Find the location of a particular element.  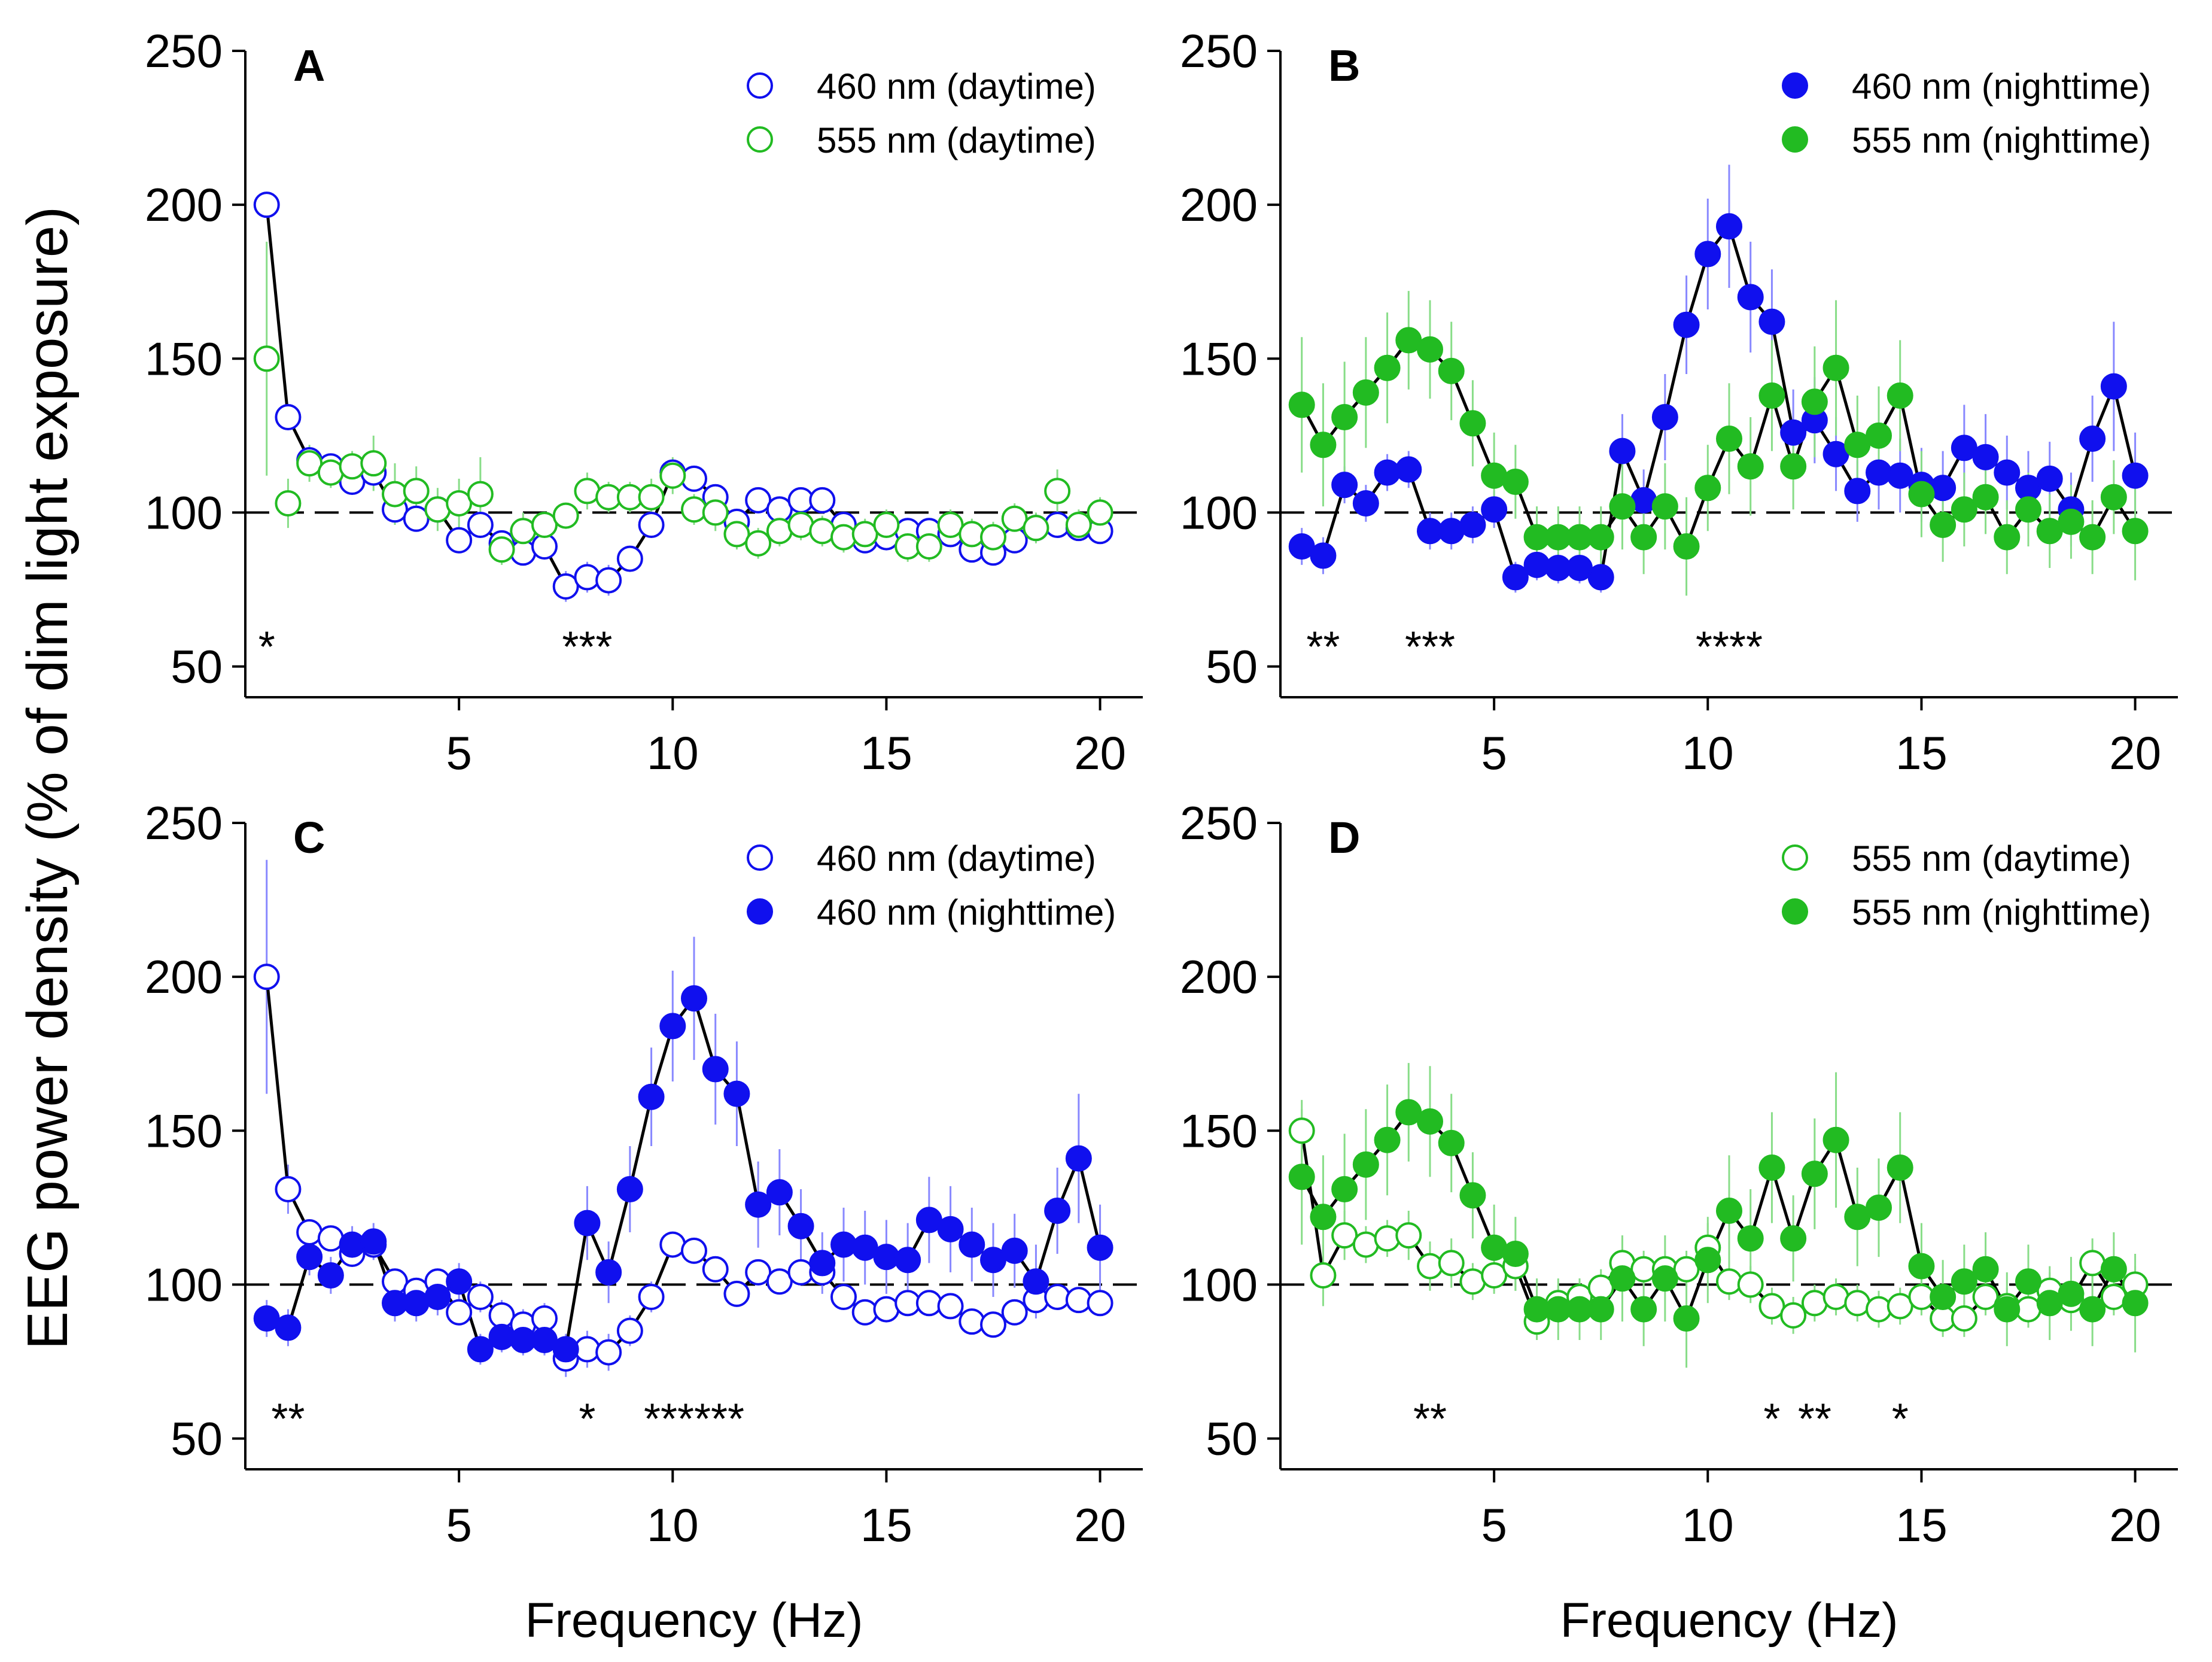

panel-c-y-tick-label: 150 is located at coordinates (184, 1131).